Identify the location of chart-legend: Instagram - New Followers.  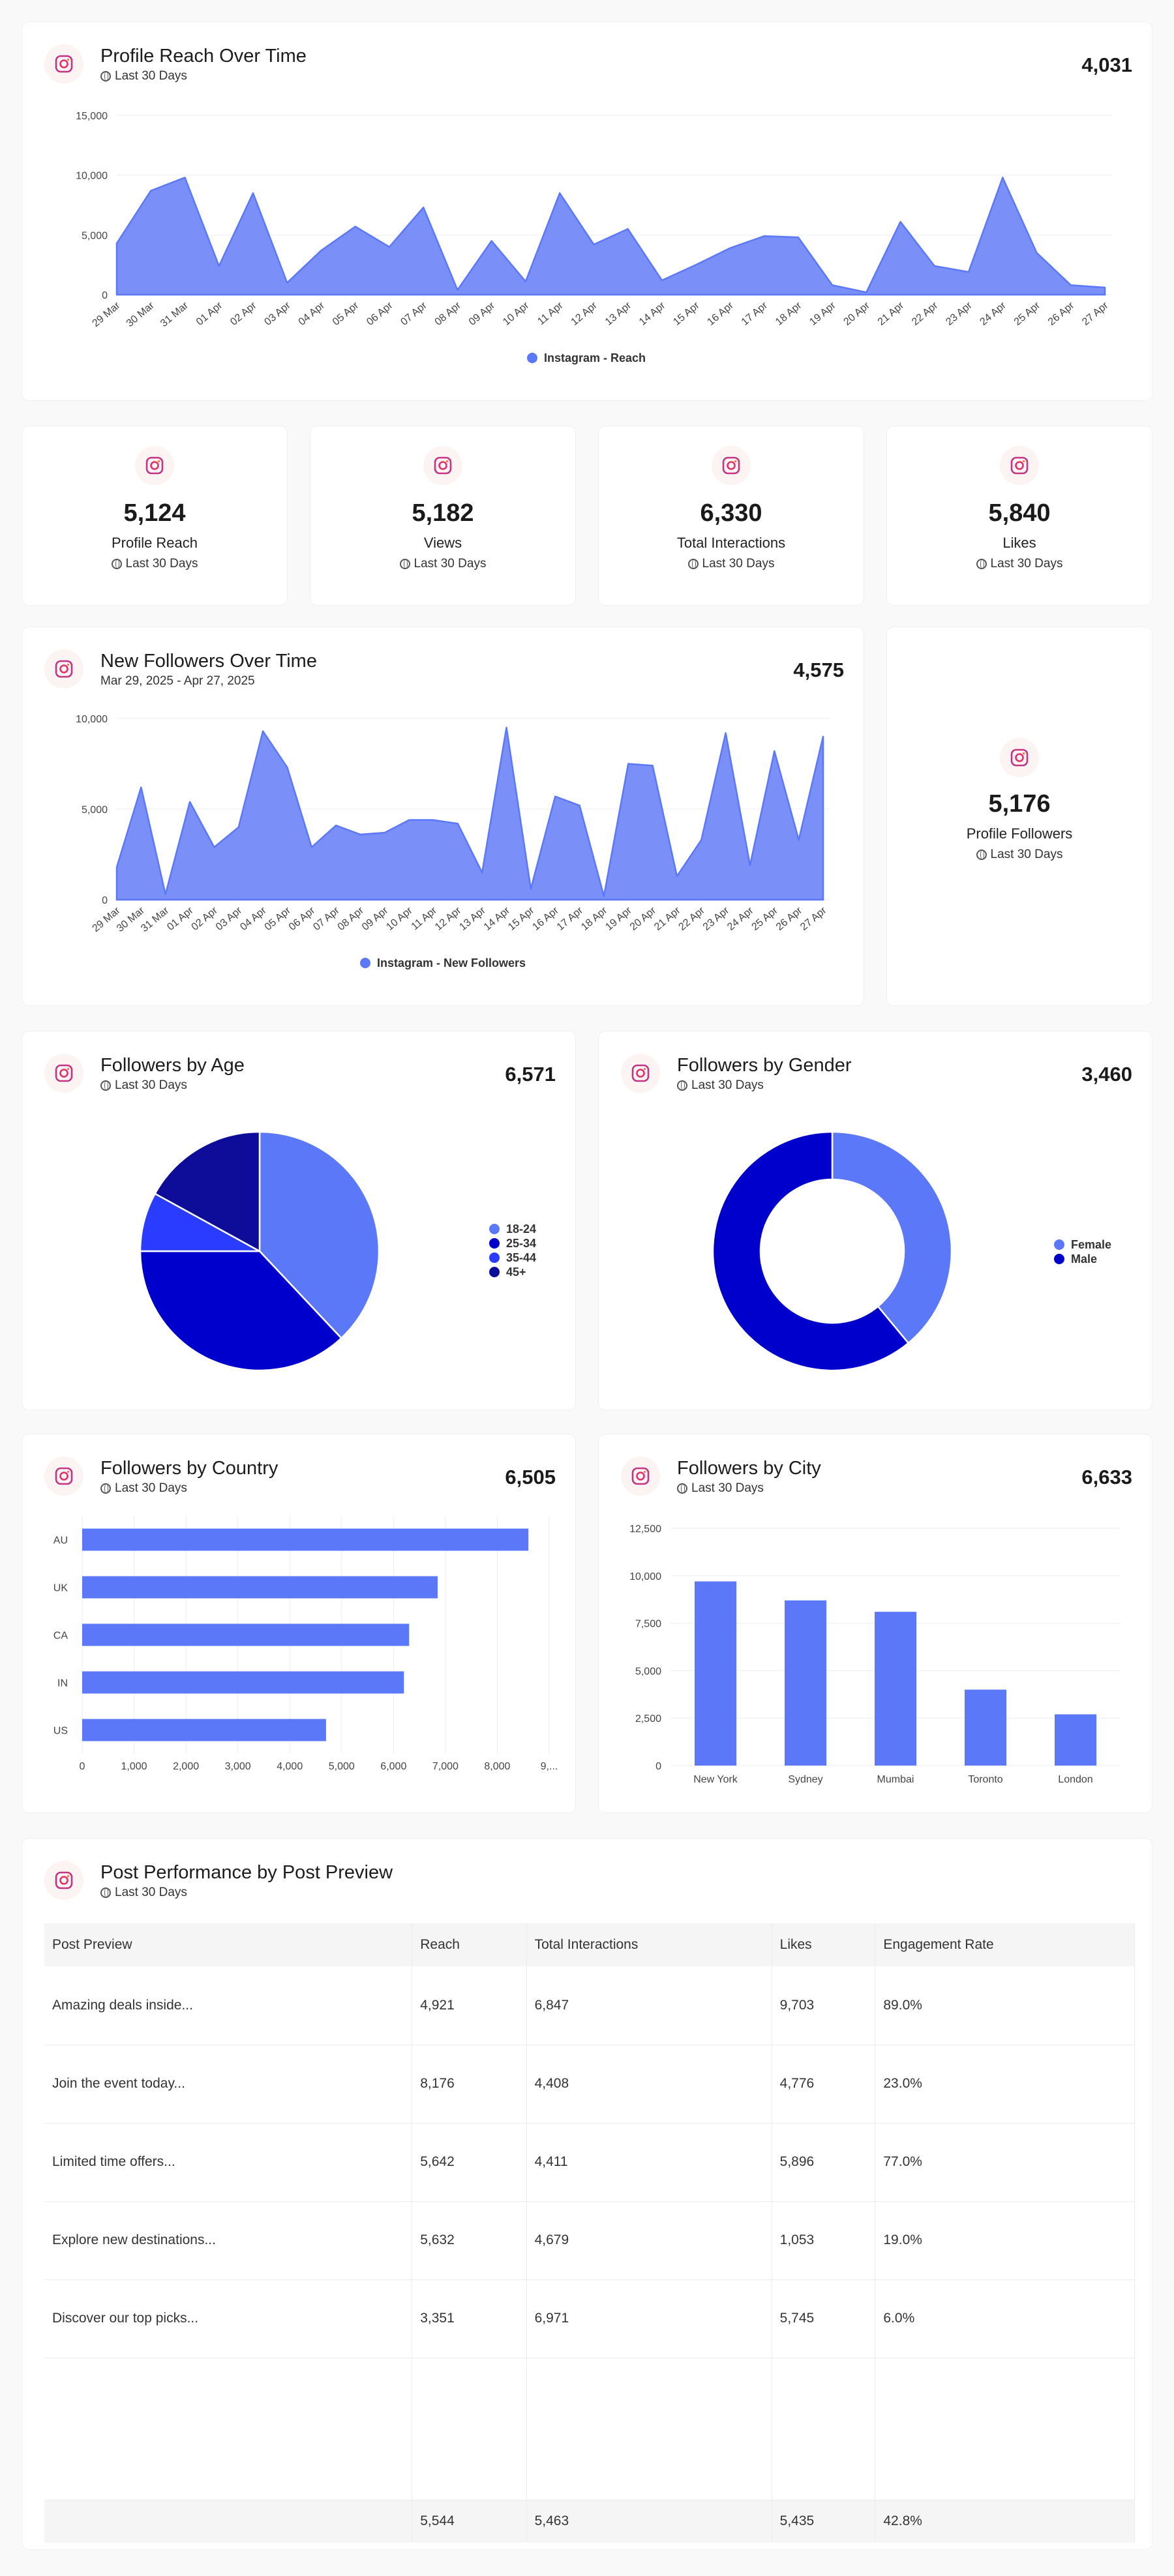
(443, 963).